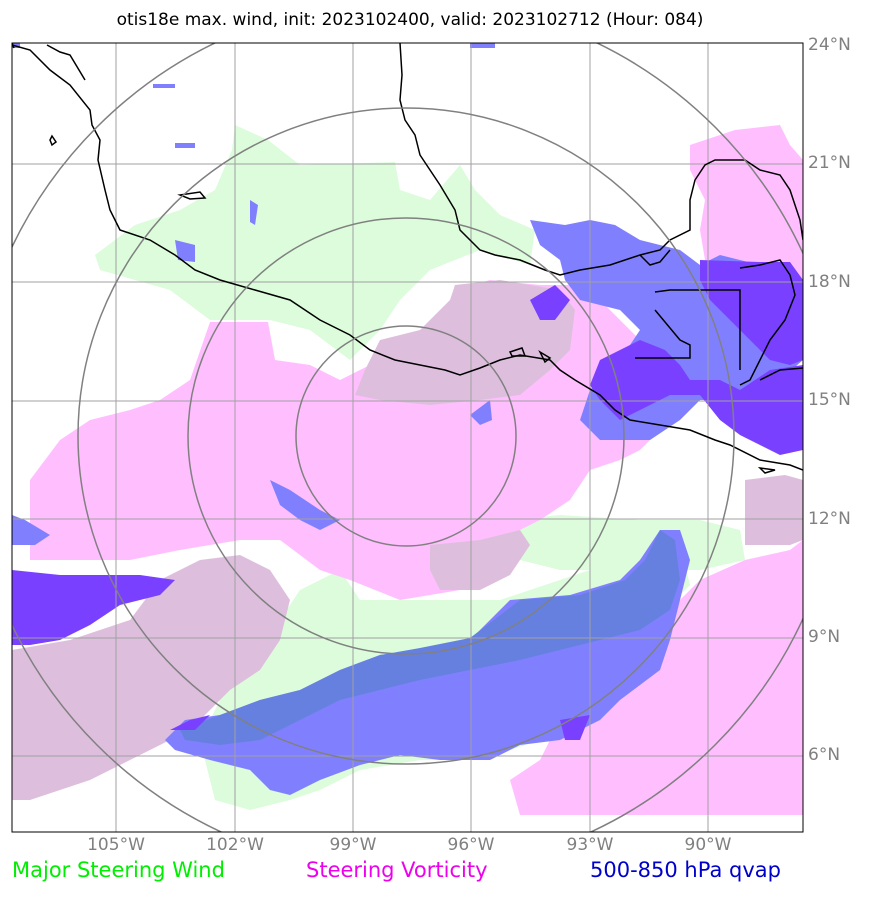 The height and width of the screenshot is (897, 869). What do you see at coordinates (235, 845) in the screenshot?
I see `lon-label-102w: 102°W` at bounding box center [235, 845].